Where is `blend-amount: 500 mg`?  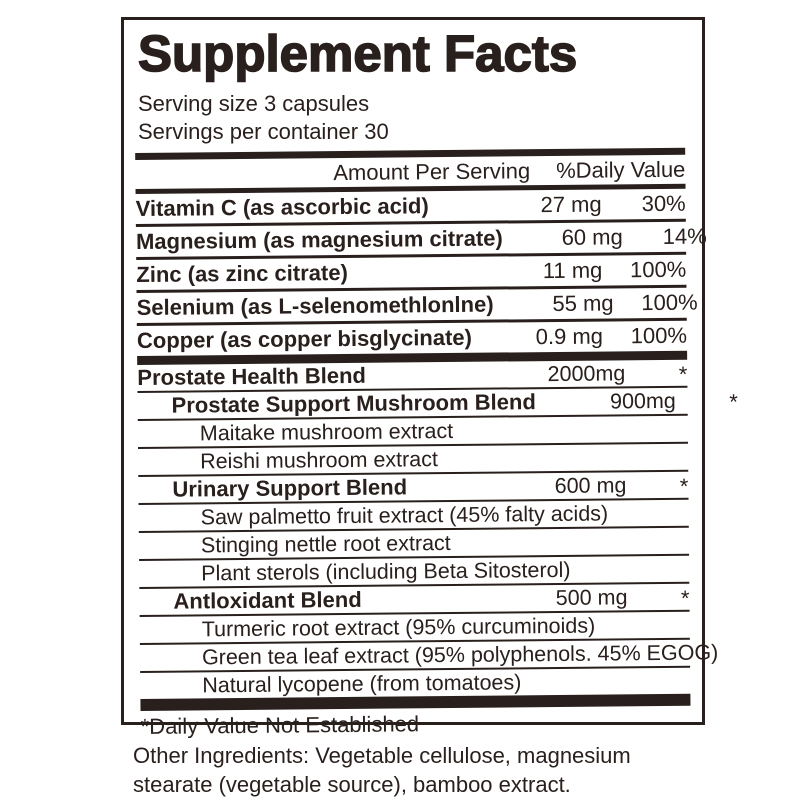
blend-amount: 500 mg is located at coordinates (591, 597).